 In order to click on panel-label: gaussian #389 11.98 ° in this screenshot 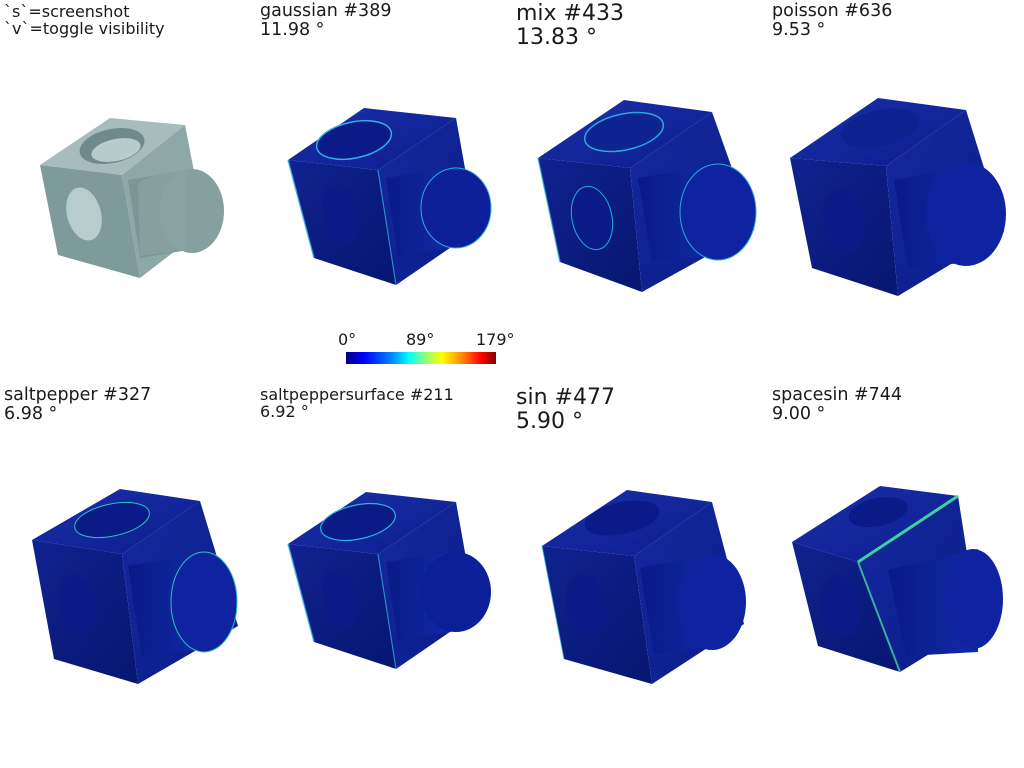, I will do `click(325, 21)`.